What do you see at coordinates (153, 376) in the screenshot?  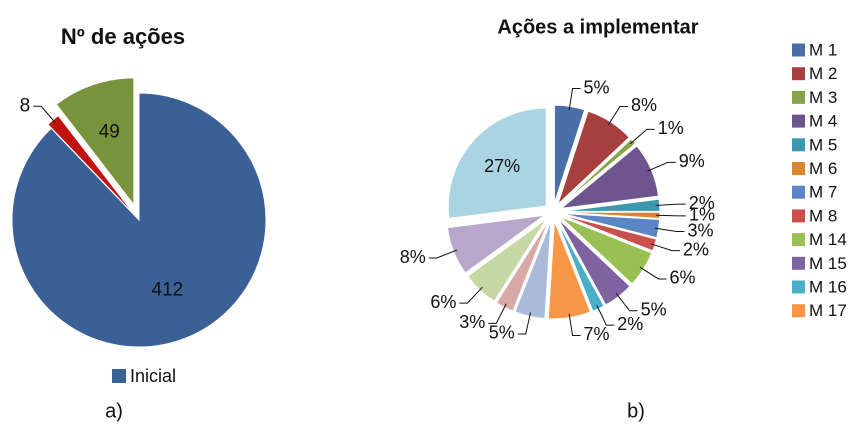 I see `legend-label: Inicial` at bounding box center [153, 376].